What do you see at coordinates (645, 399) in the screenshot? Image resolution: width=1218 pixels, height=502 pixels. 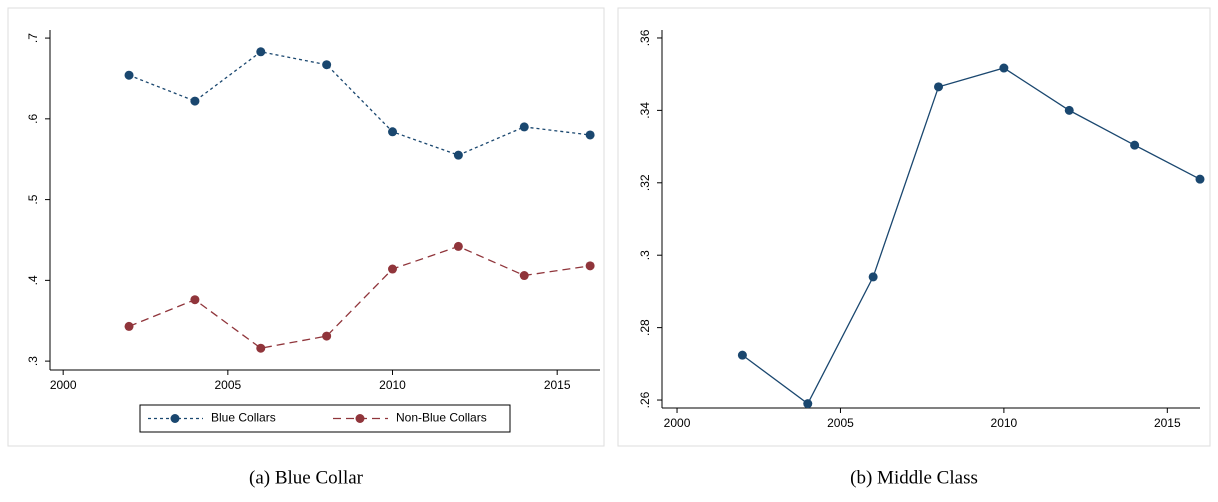 I see `y-tick-label: .26` at bounding box center [645, 399].